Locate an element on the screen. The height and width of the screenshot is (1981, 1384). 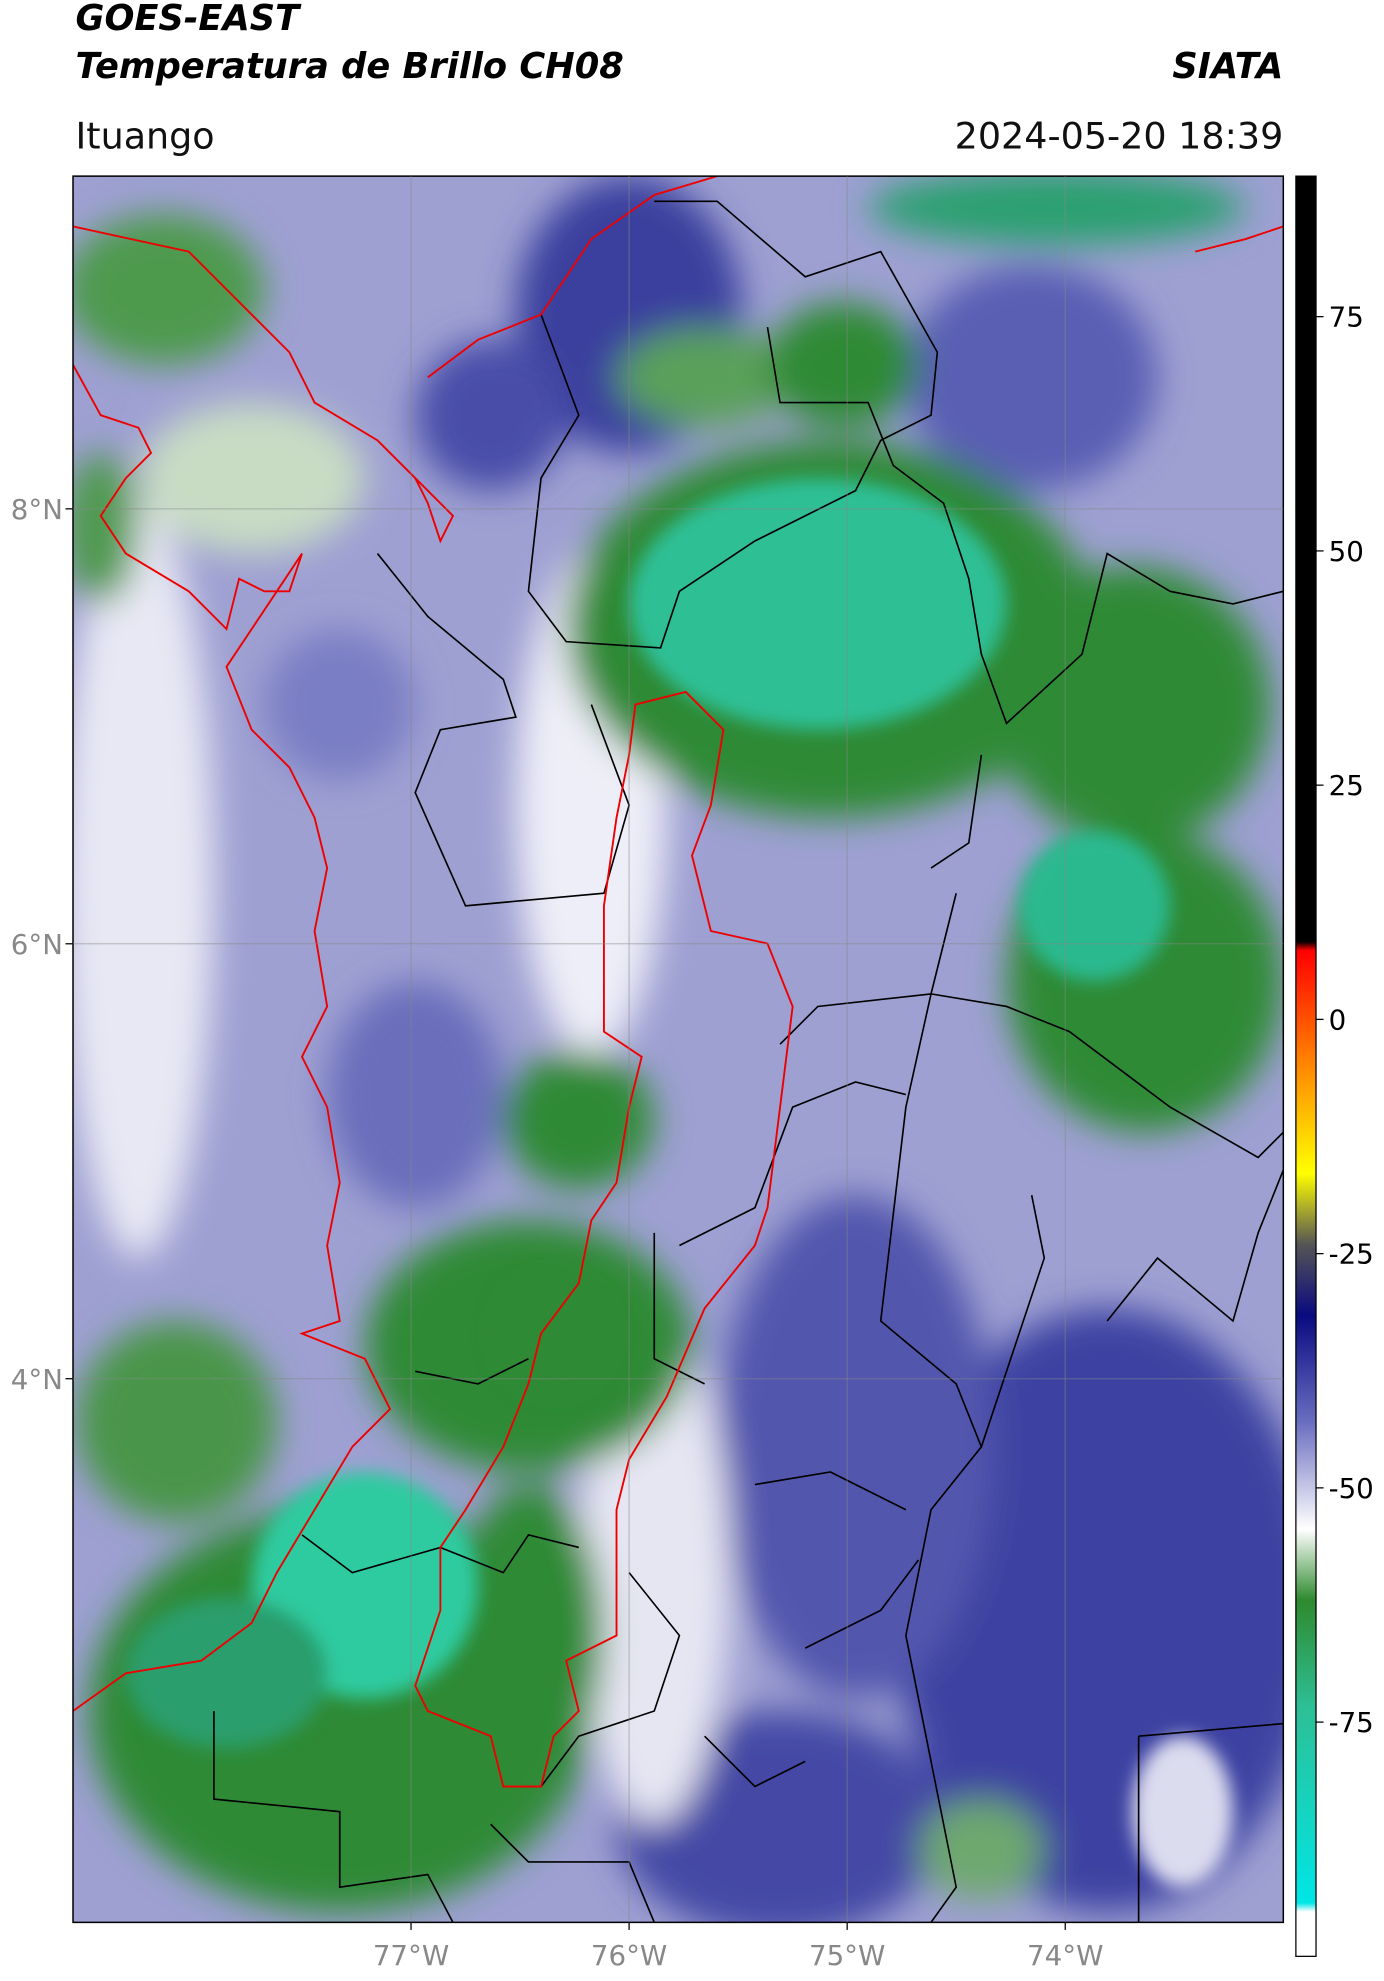
x-tick-label: 75°W is located at coordinates (847, 1955).